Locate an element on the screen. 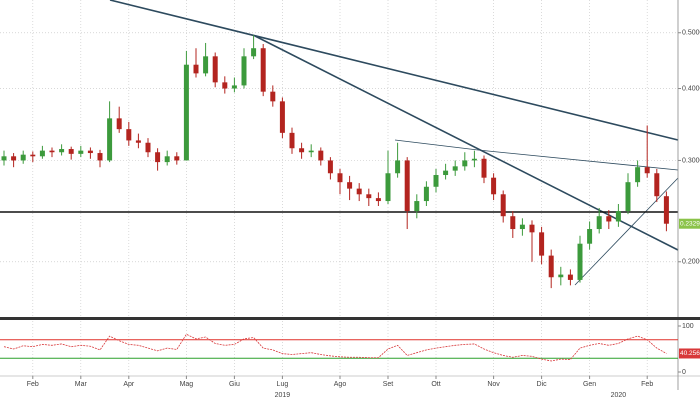 The image size is (700, 400). x-tick-label: Nov is located at coordinates (493, 384).